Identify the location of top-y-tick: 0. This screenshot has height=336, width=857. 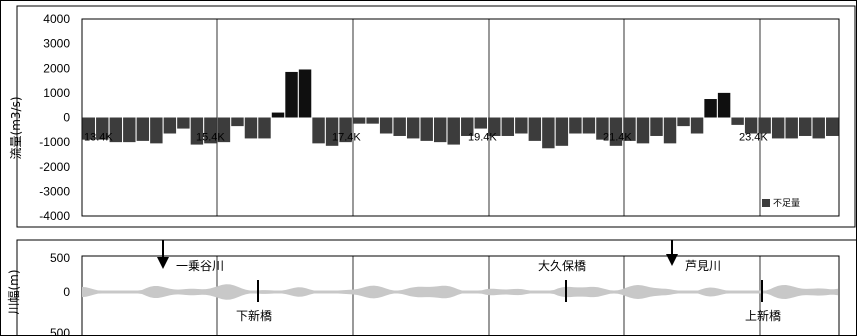
(66, 118).